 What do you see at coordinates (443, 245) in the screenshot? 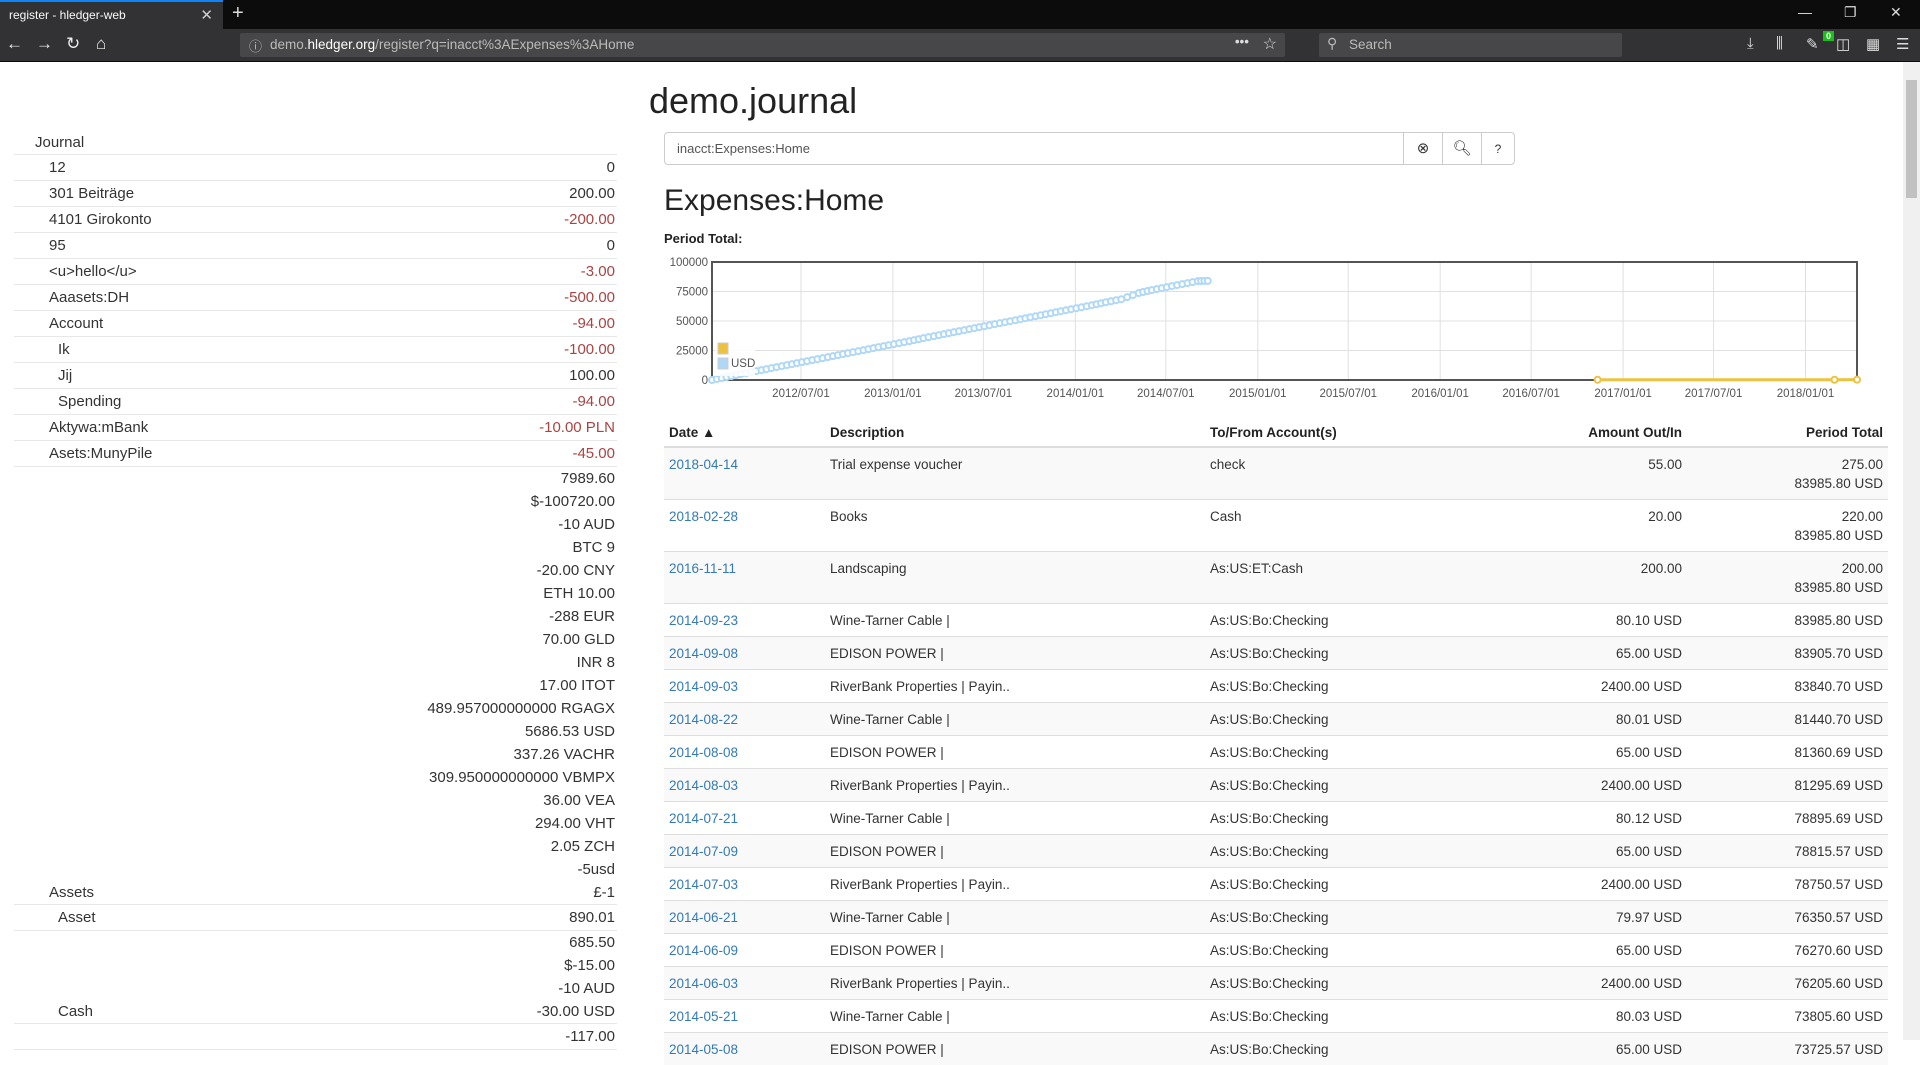
I see `balance-amount: 0` at bounding box center [443, 245].